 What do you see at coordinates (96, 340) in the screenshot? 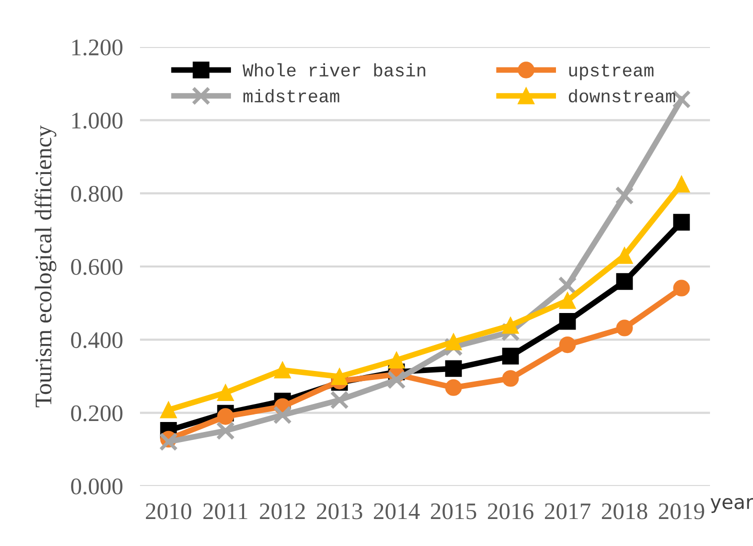
I see `y-tick-label: 0.400` at bounding box center [96, 340].